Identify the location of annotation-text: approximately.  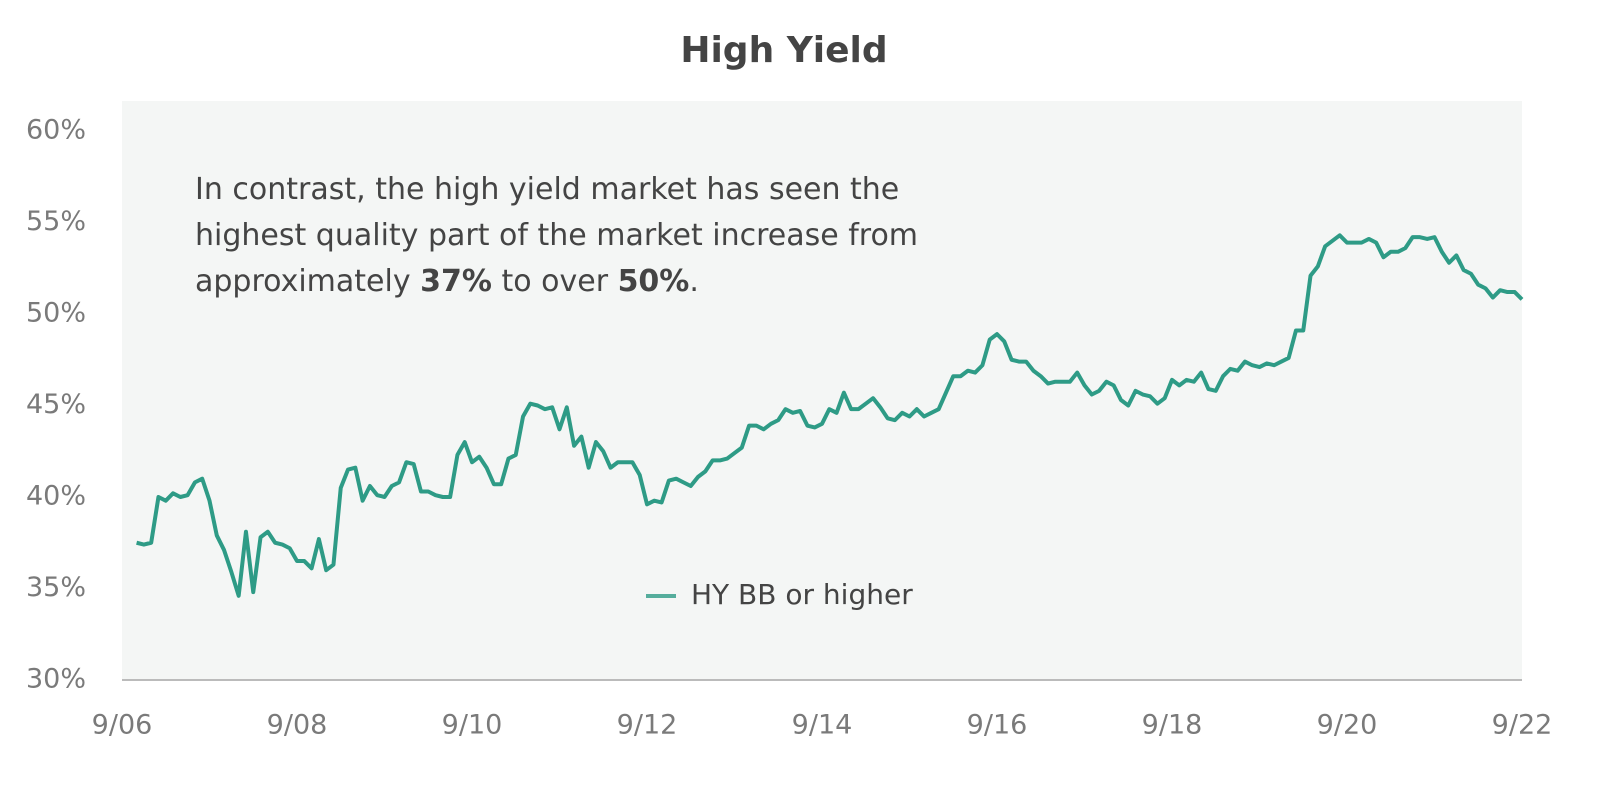
(307, 281).